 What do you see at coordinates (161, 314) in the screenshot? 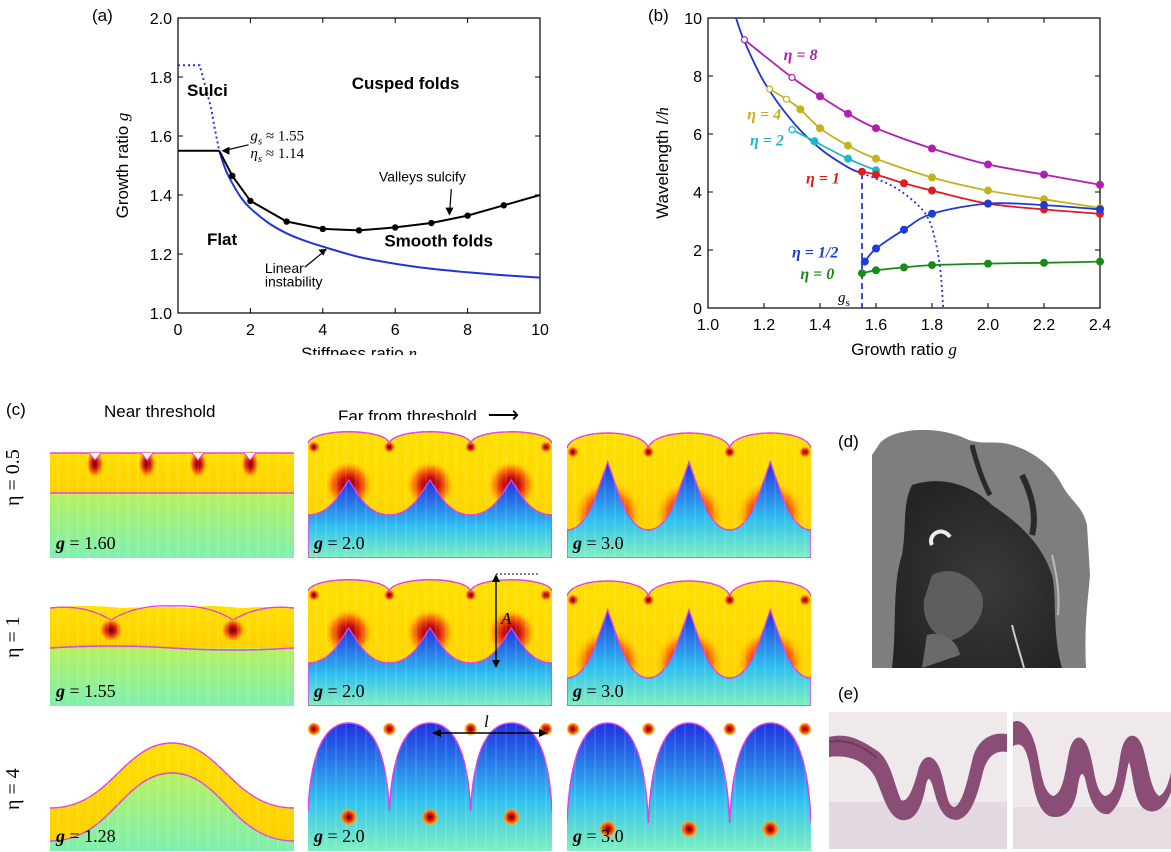
I see `y-tick-label: 1.0` at bounding box center [161, 314].